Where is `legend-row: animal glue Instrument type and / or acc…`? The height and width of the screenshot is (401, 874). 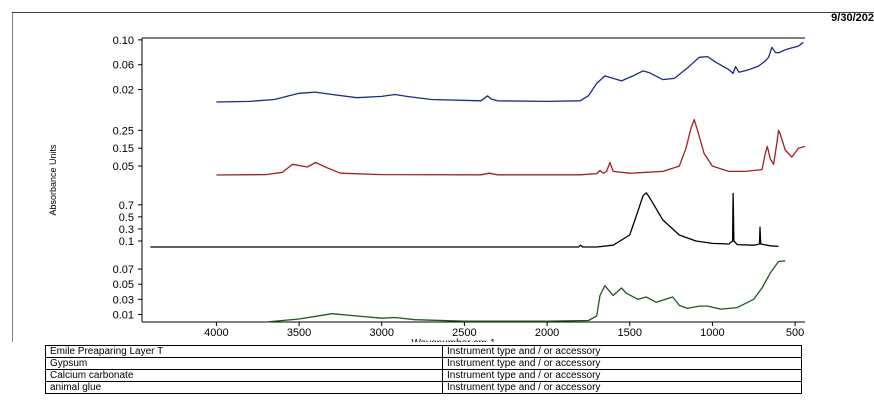
legend-row: animal glue Instrument type and / or acc… is located at coordinates (423, 387).